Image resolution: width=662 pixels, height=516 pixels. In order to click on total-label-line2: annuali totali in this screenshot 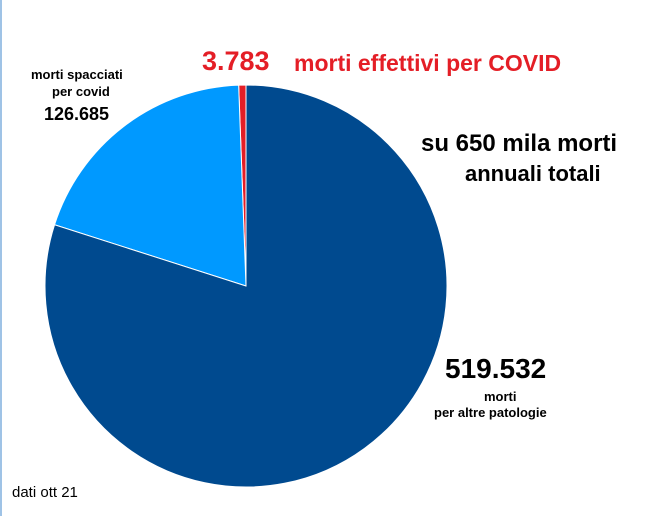, I will do `click(533, 173)`.